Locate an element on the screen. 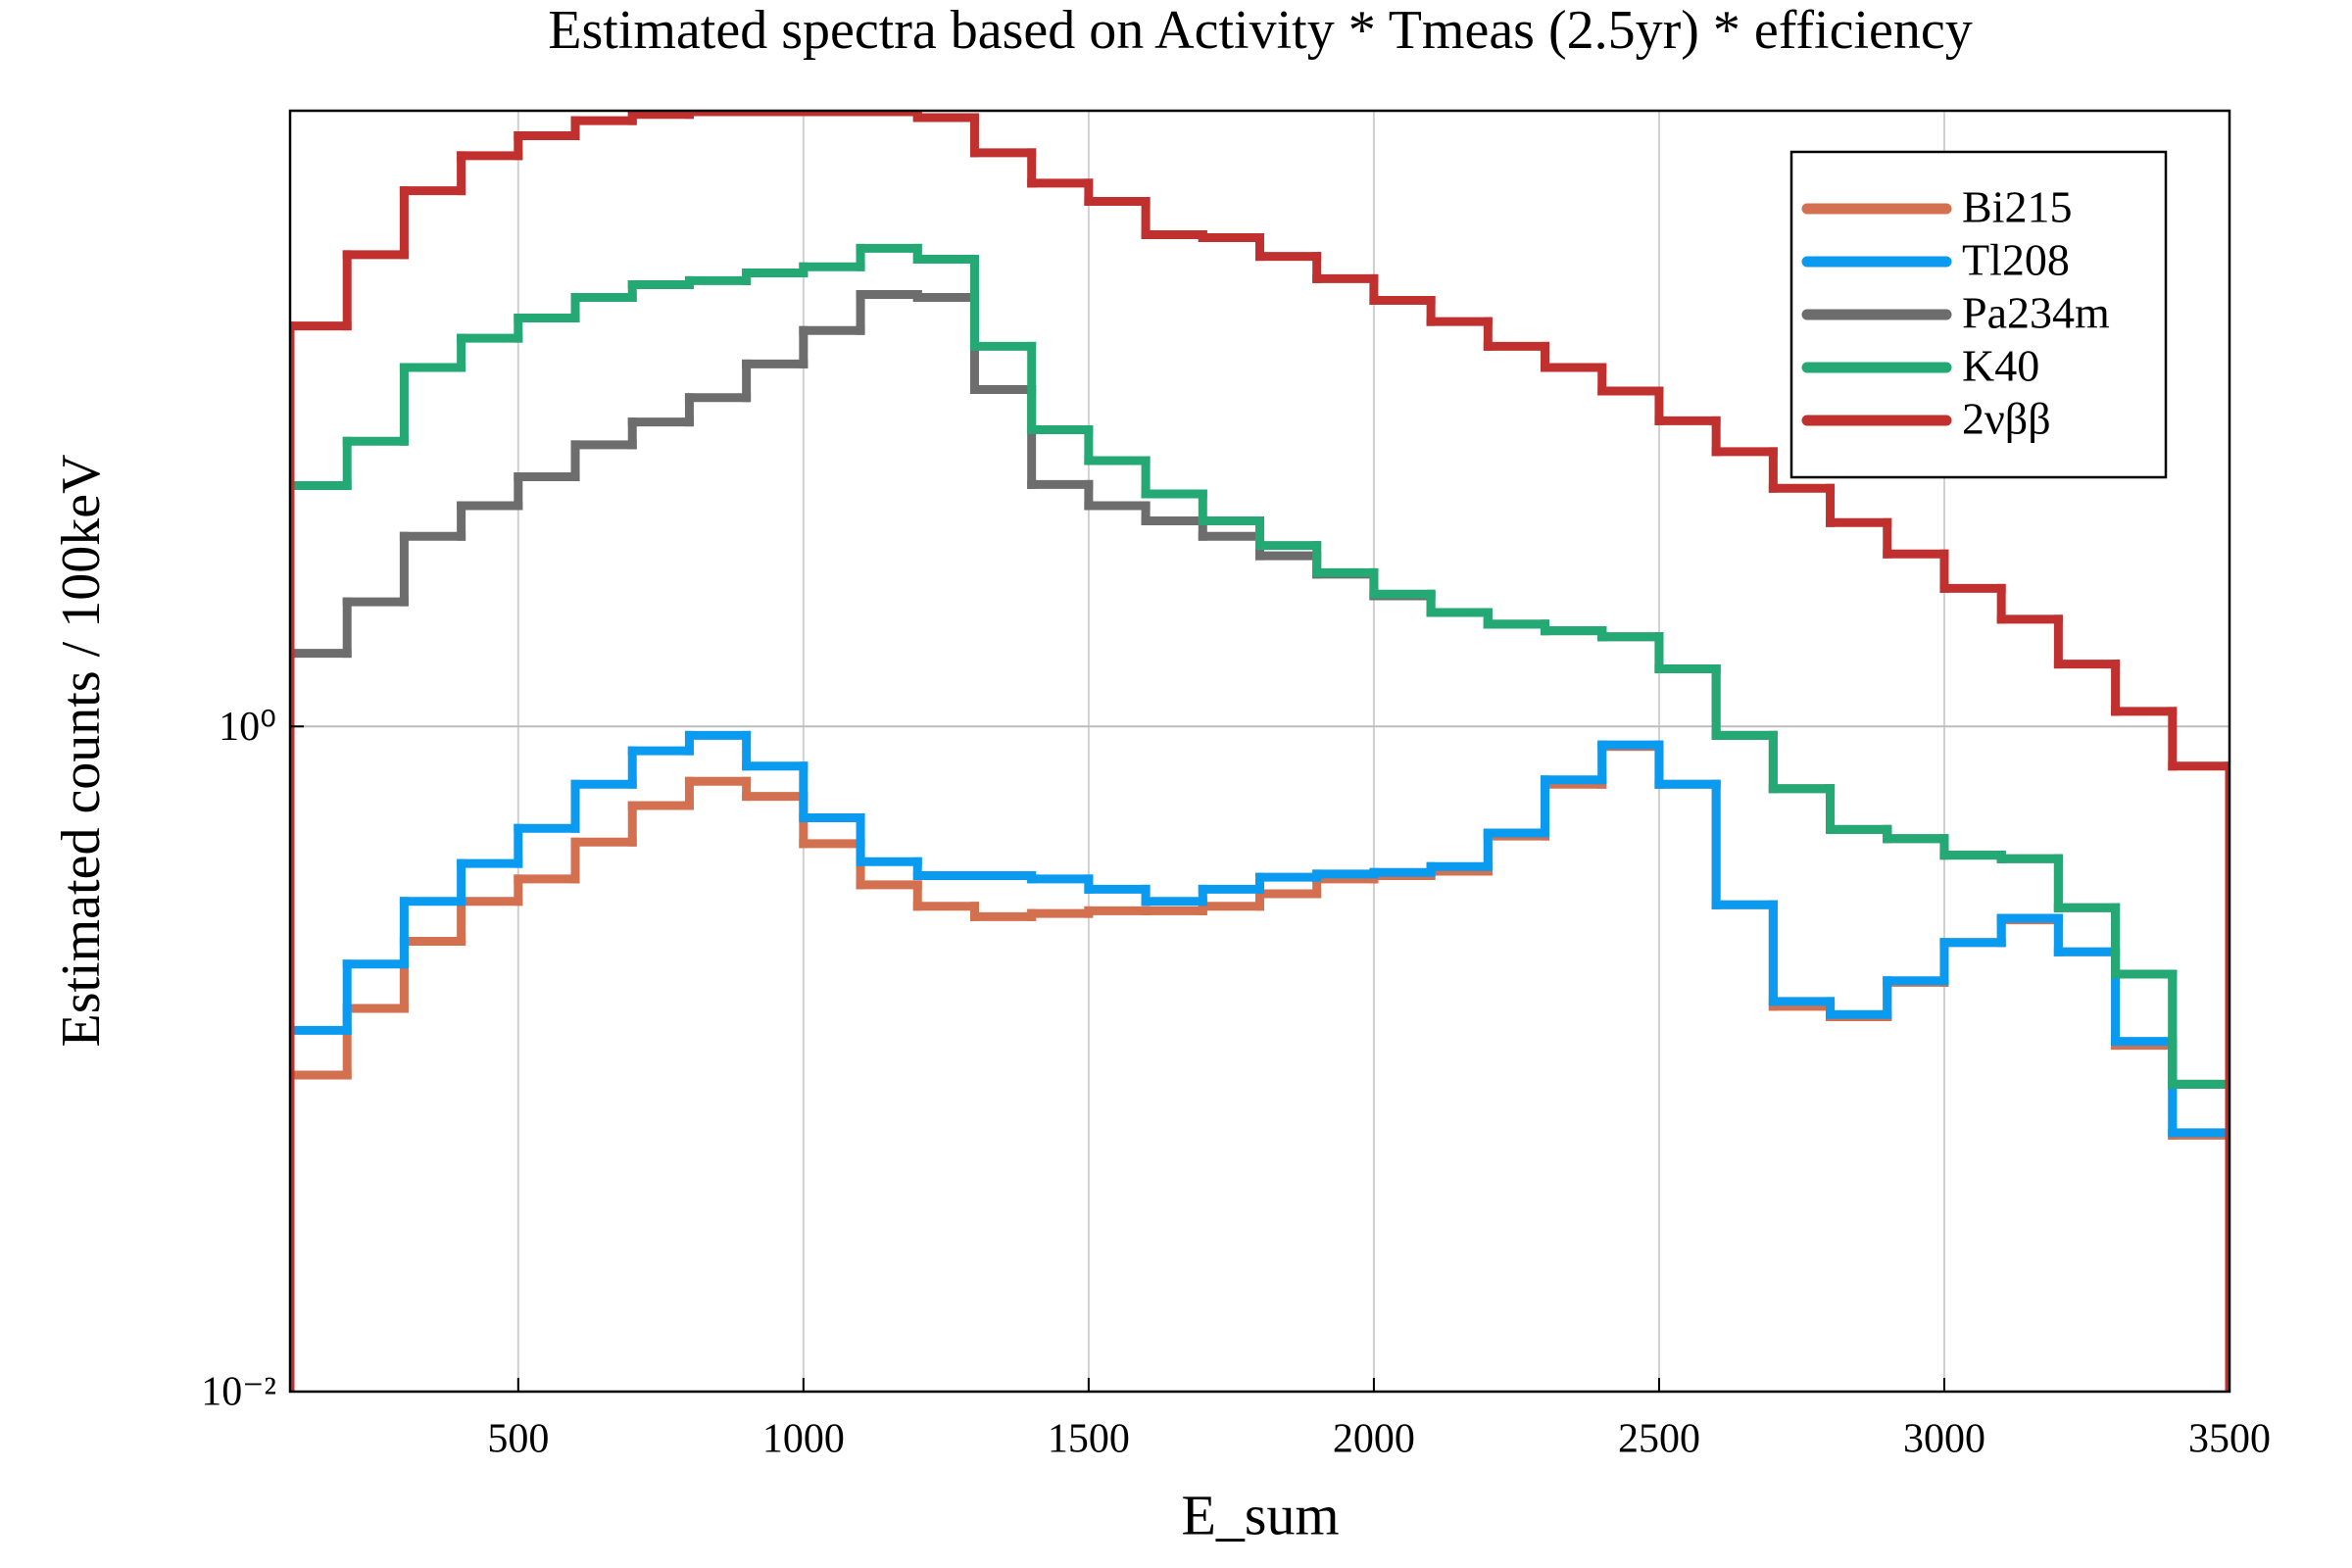 The image size is (2352, 1568). x-tick-label: 2000 is located at coordinates (1374, 1439).